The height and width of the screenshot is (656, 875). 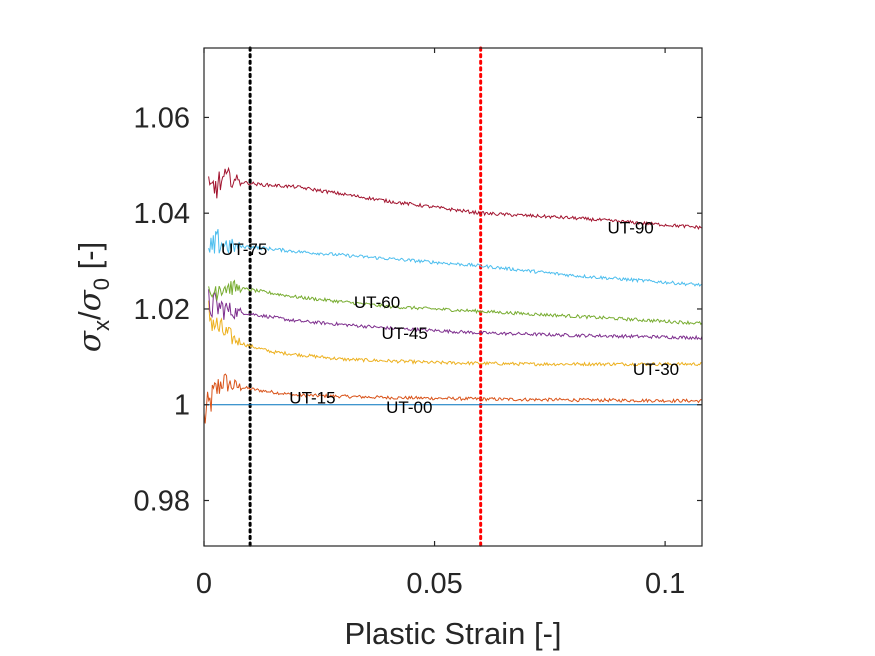 What do you see at coordinates (101, 284) in the screenshot?
I see `y-label-sub-0: 0` at bounding box center [101, 284].